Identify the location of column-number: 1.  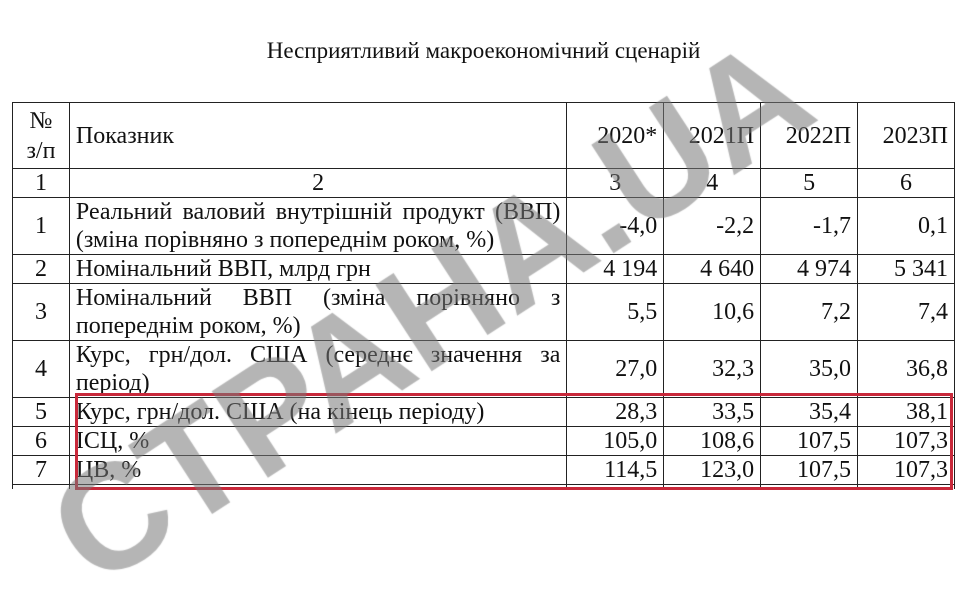
(41, 183).